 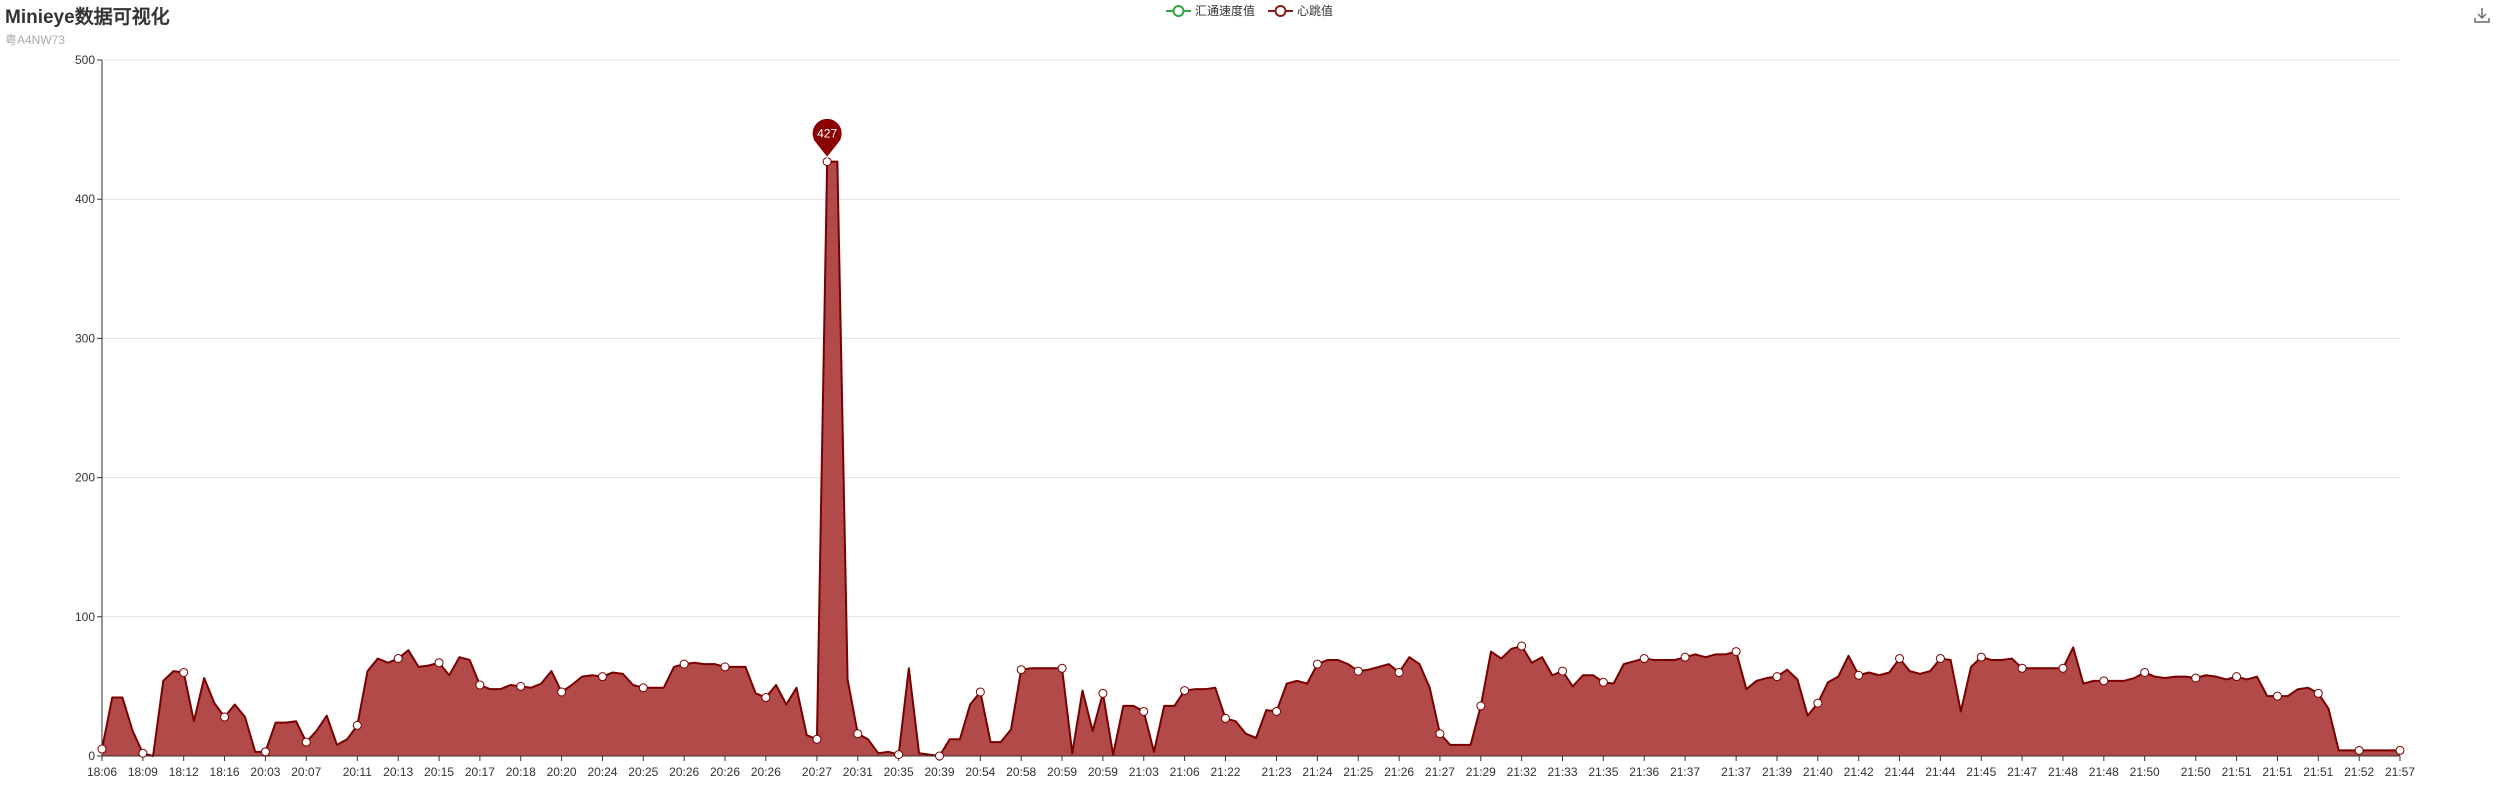 What do you see at coordinates (562, 772) in the screenshot?
I see `x-tick-label: 20:20` at bounding box center [562, 772].